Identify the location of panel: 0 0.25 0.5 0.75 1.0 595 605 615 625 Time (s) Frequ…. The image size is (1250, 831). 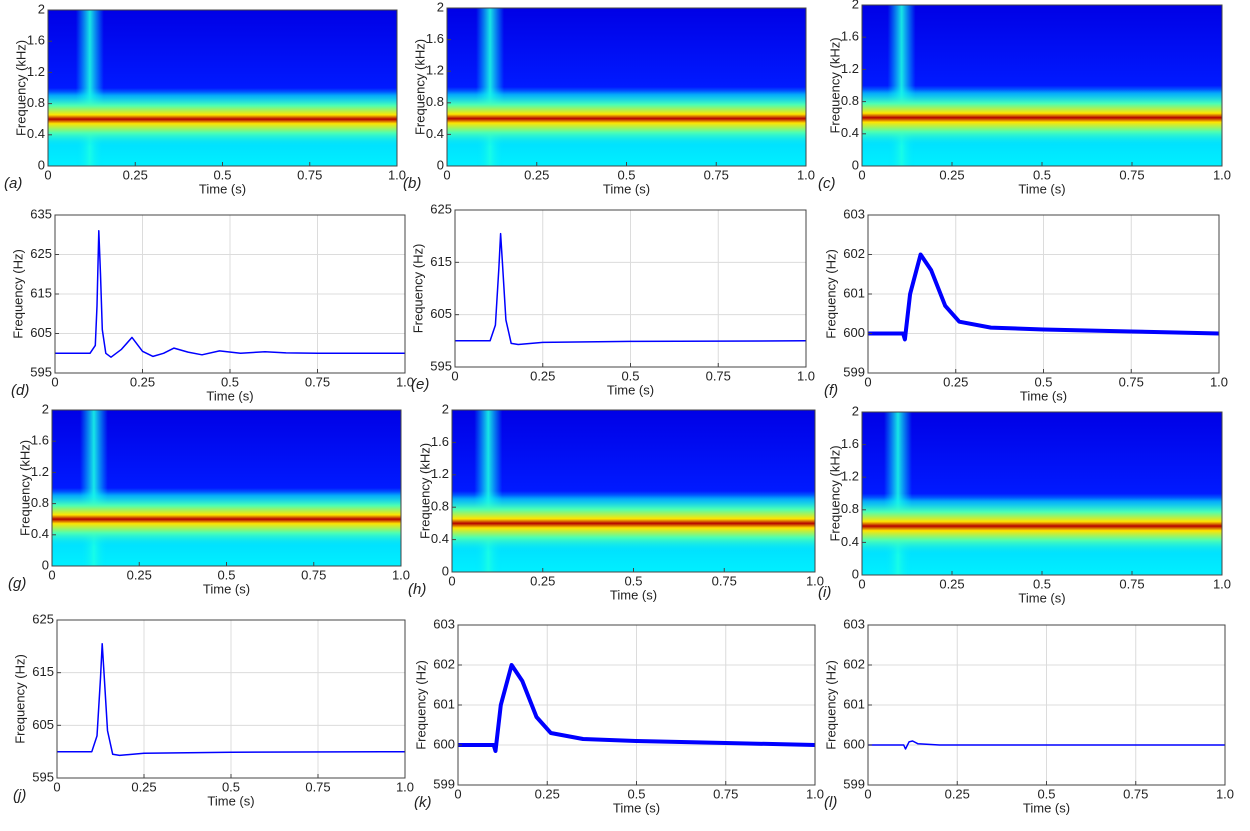
(213, 709).